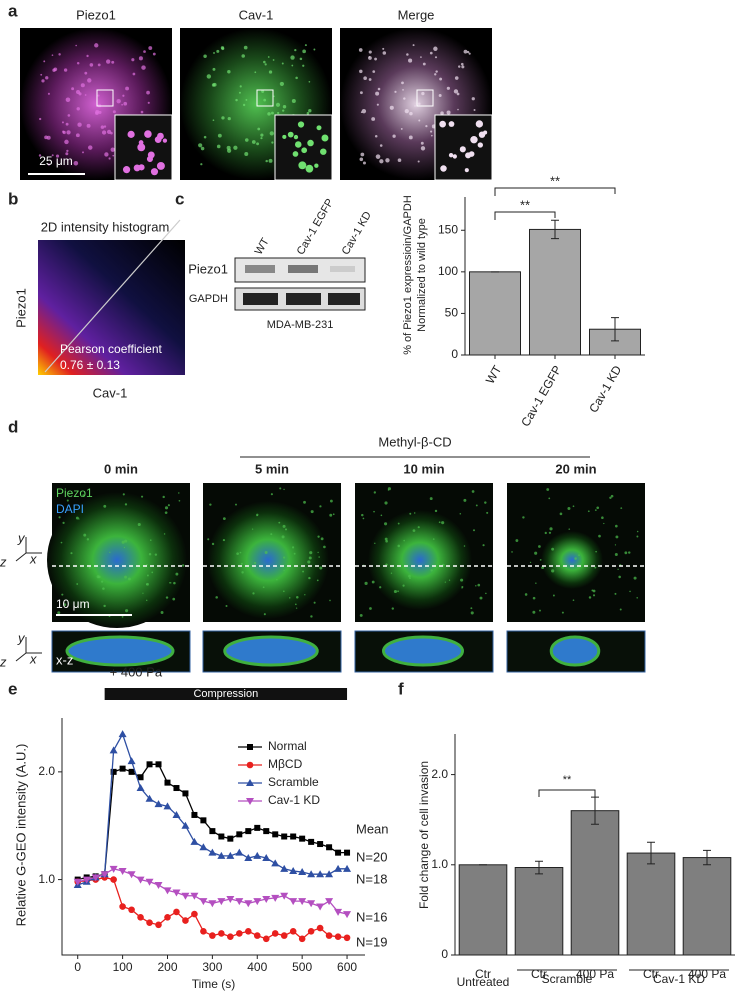 The height and width of the screenshot is (992, 740). Describe the element at coordinates (257, 967) in the screenshot. I see `x-tick-label: 400` at that location.